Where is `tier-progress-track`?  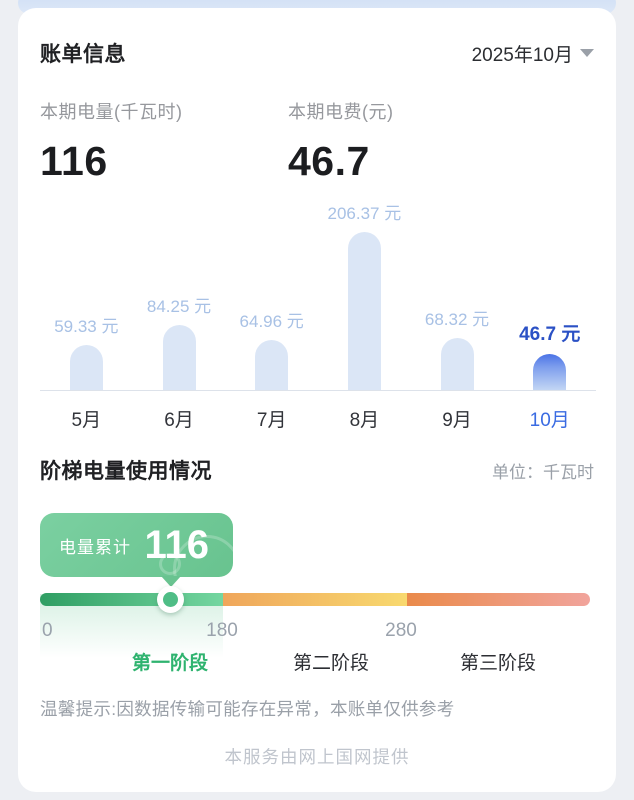
tier-progress-track is located at coordinates (315, 599).